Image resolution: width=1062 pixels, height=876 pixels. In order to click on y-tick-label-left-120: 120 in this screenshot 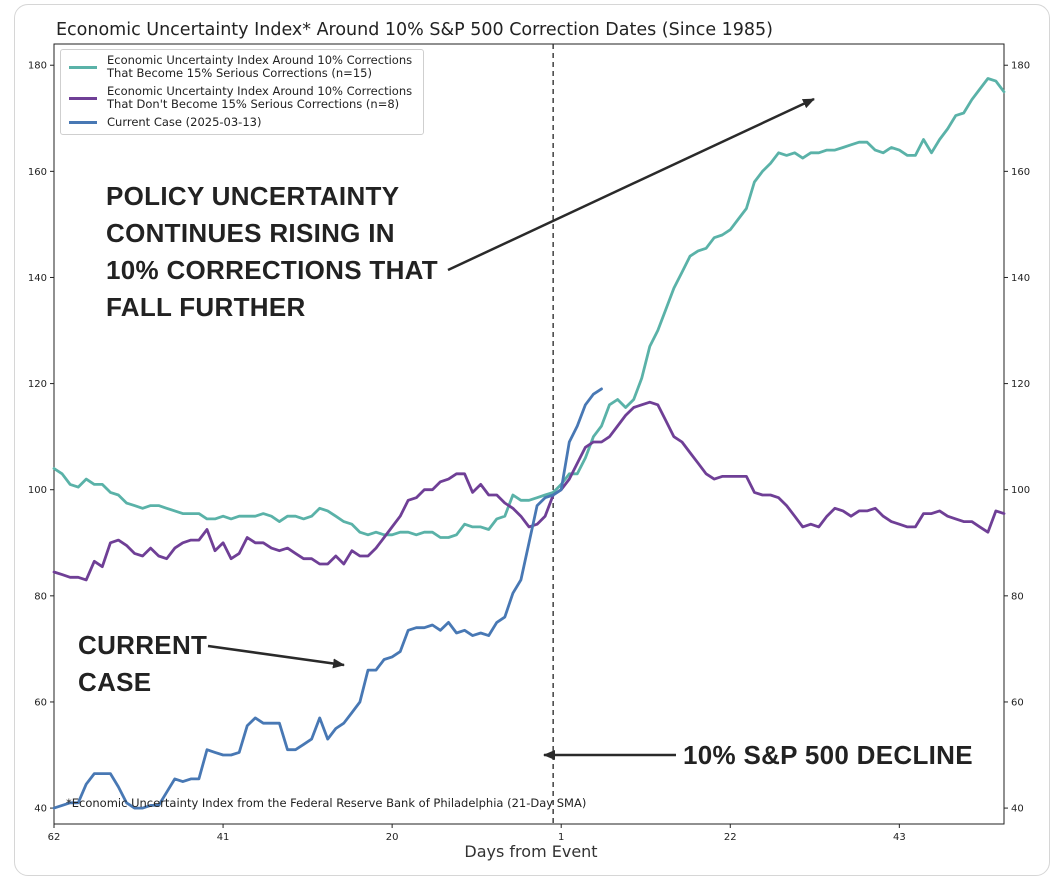, I will do `click(37, 384)`.